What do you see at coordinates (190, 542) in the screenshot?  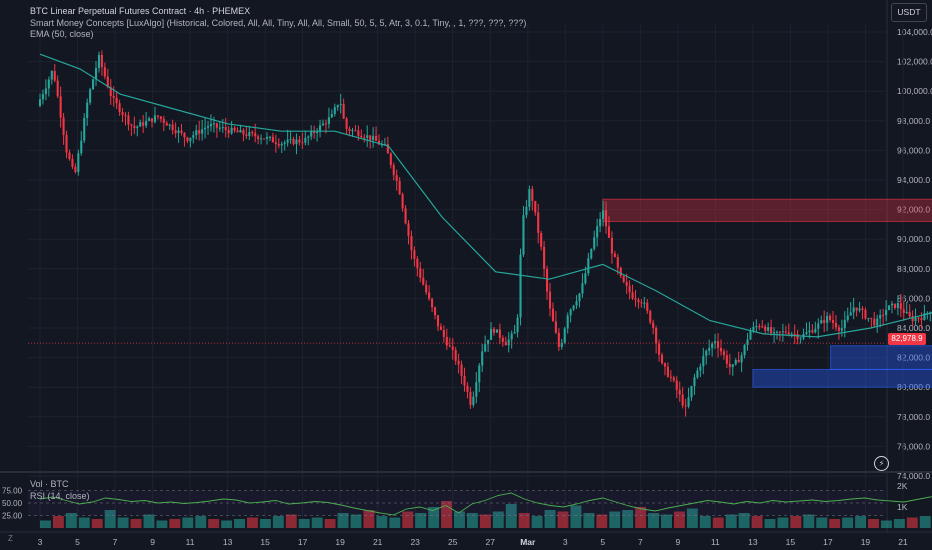 I see `time-axis-tick: 11` at bounding box center [190, 542].